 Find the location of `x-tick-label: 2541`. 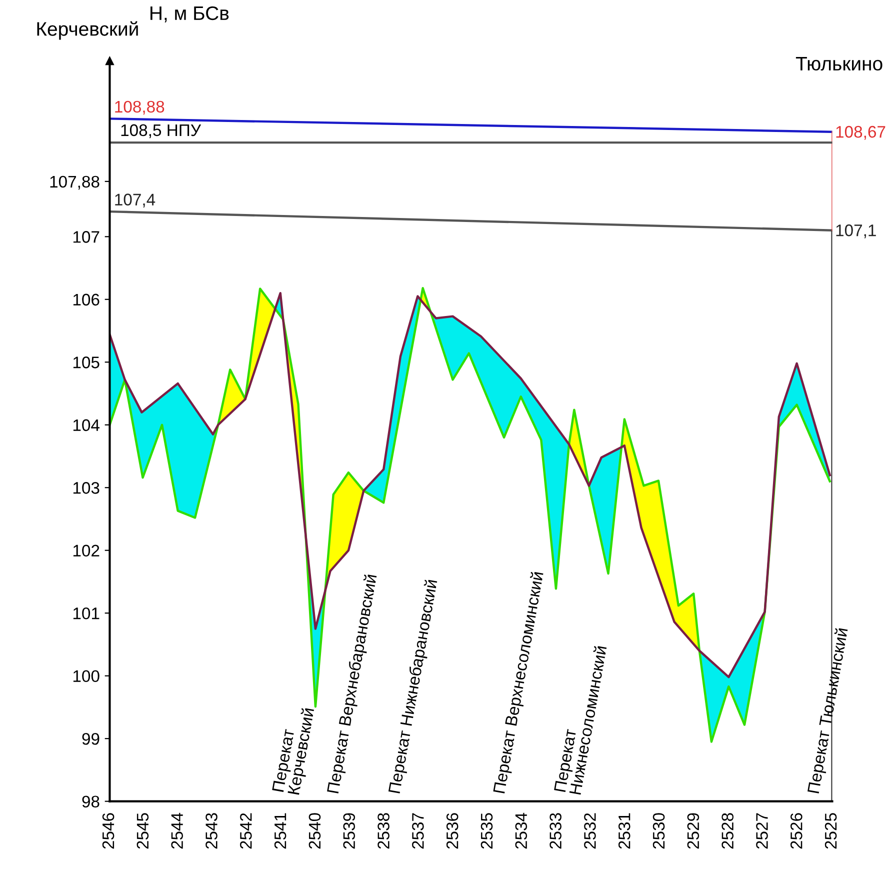

x-tick-label: 2541 is located at coordinates (280, 831).